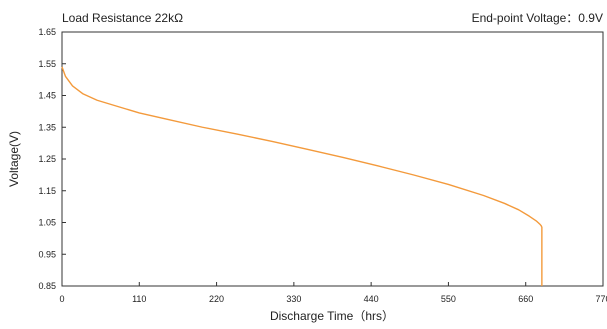 This screenshot has height=329, width=607. Describe the element at coordinates (47, 96) in the screenshot. I see `y-tick-label: 1.45` at that location.